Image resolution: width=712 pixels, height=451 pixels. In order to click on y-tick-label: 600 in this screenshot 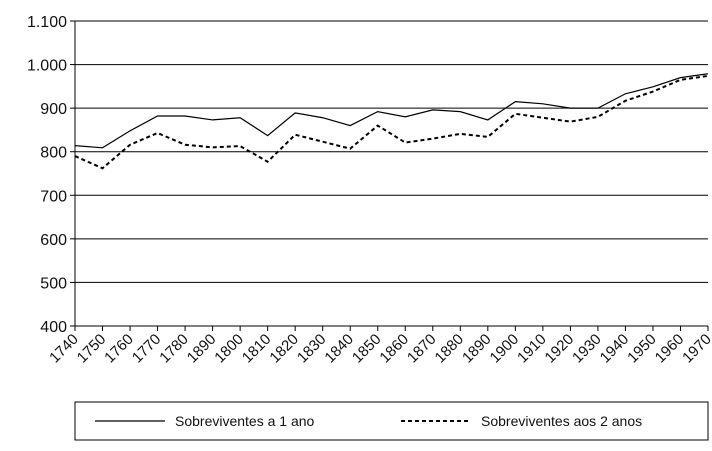, I will do `click(53, 240)`.